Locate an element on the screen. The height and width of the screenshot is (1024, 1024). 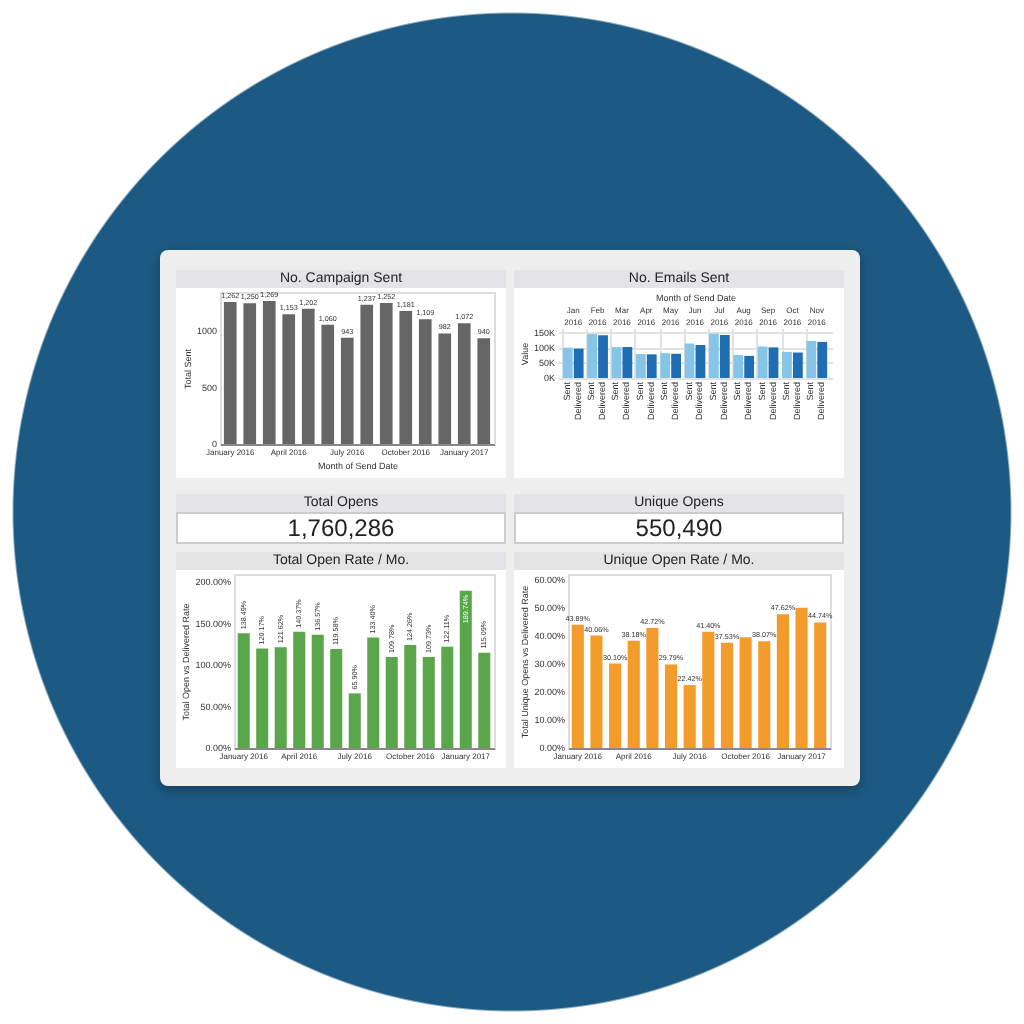
text: 1,760,286 is located at coordinates (341, 528).